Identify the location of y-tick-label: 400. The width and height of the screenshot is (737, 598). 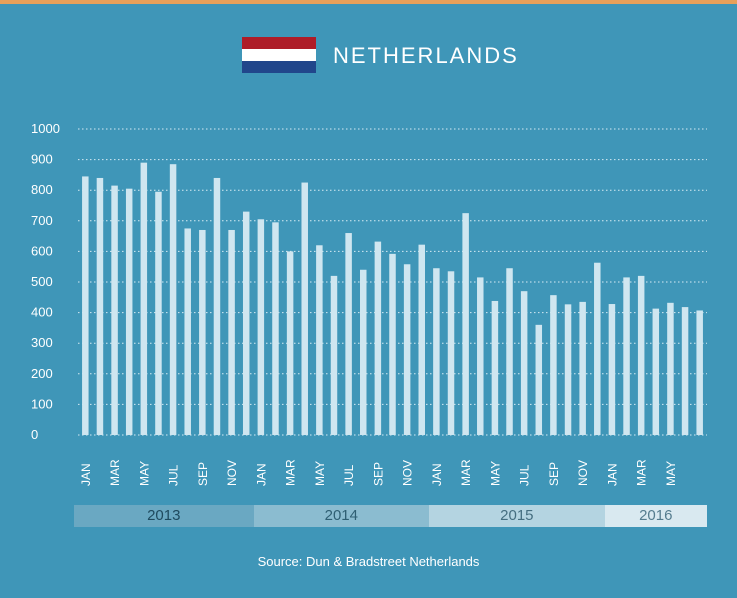
(42, 312).